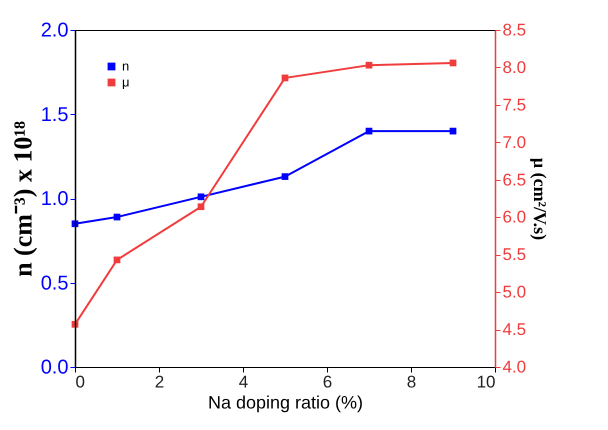  What do you see at coordinates (486, 382) in the screenshot?
I see `x-tick-label: 10` at bounding box center [486, 382].